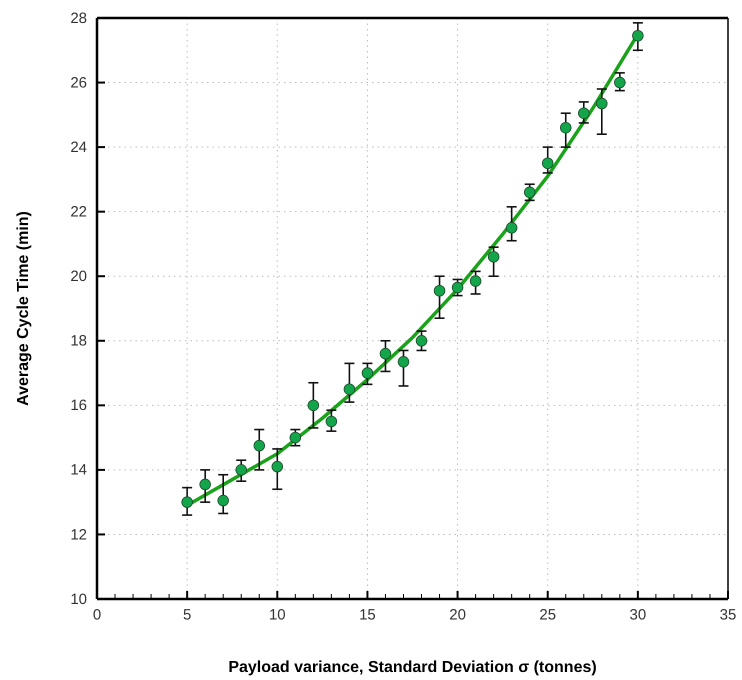 The height and width of the screenshot is (680, 742). What do you see at coordinates (78, 18) in the screenshot?
I see `y-tick-label: 28` at bounding box center [78, 18].